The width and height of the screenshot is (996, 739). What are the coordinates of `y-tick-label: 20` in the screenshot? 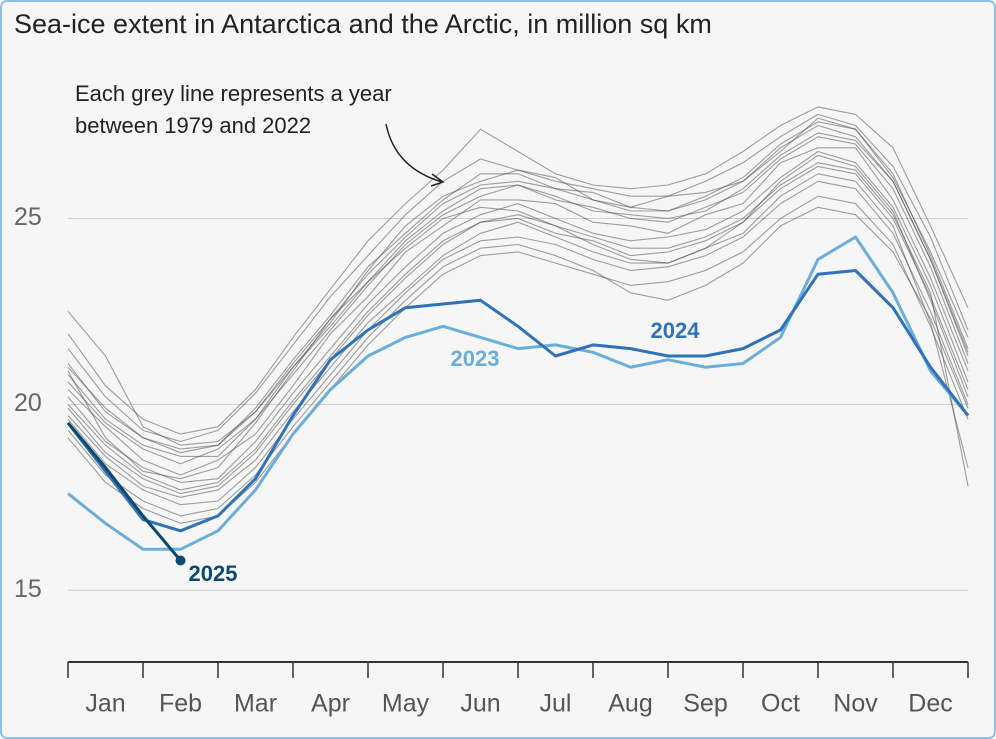 It's located at (28, 403).